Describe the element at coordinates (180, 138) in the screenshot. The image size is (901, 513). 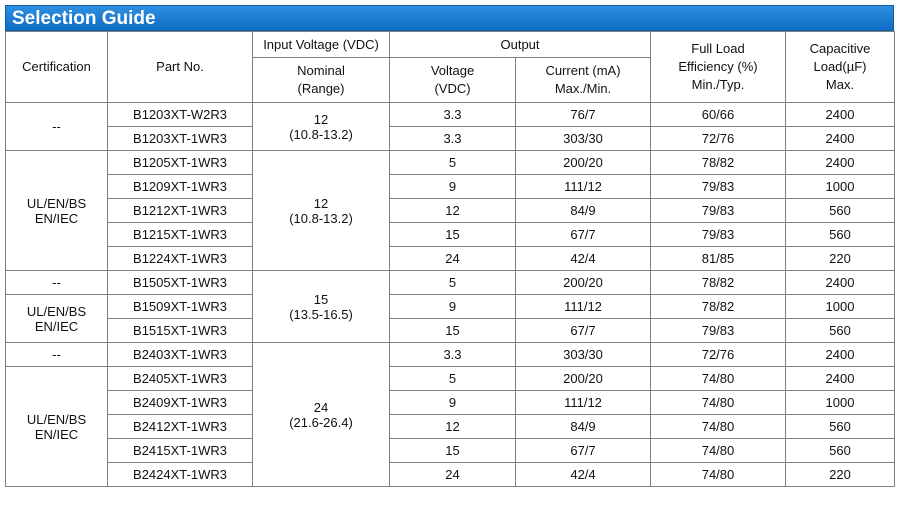
I see `part-number-cell: B1203XT-1WR3` at that location.